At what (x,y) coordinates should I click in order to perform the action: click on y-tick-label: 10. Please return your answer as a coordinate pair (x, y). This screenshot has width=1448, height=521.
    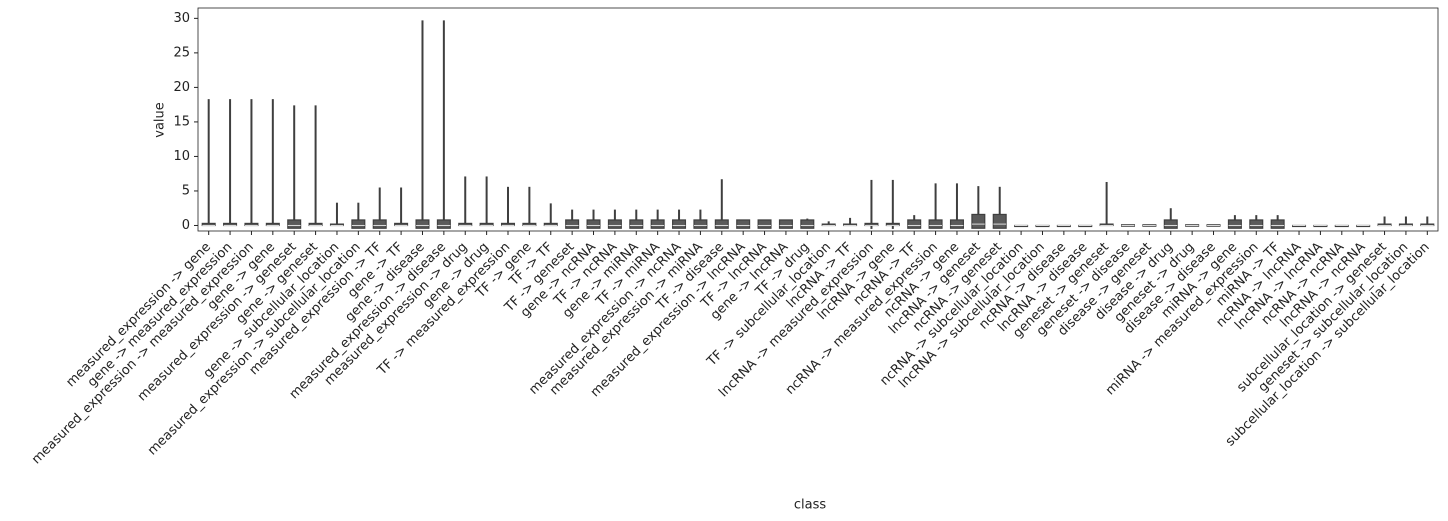
    Looking at the image, I should click on (181, 156).